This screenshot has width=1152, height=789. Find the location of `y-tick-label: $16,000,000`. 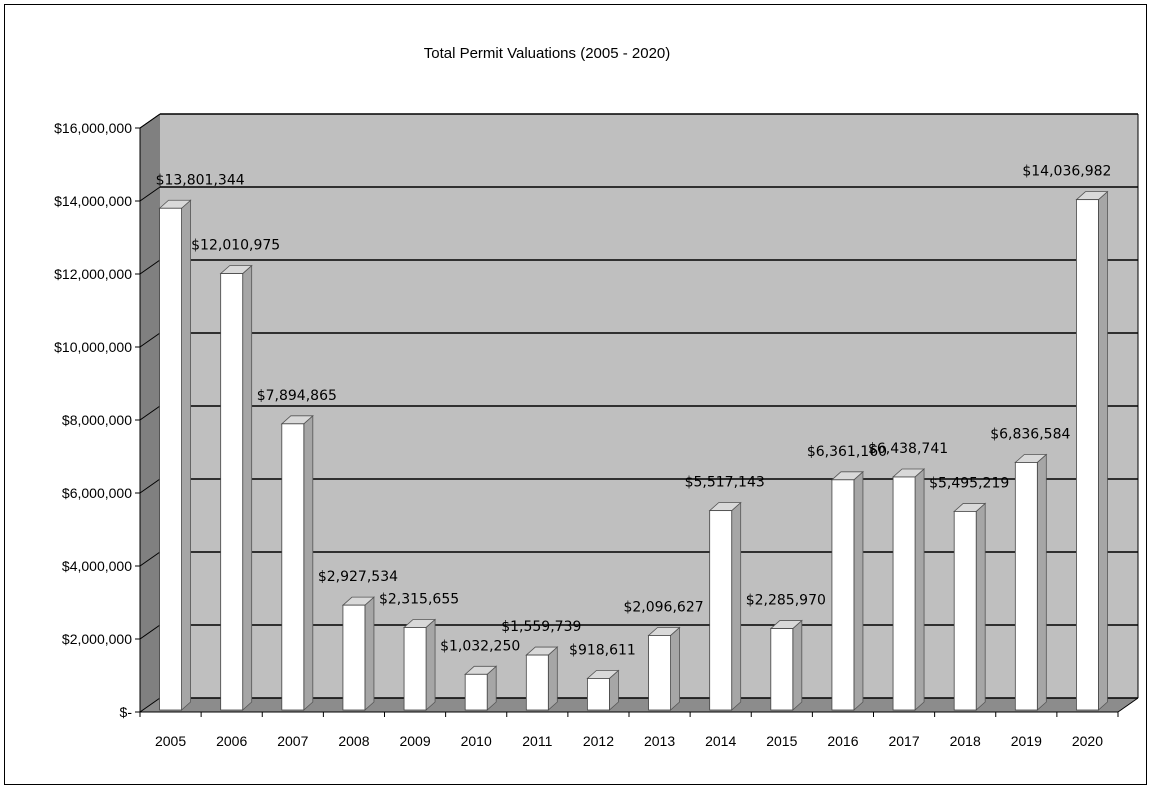

y-tick-label: $16,000,000 is located at coordinates (93, 128).